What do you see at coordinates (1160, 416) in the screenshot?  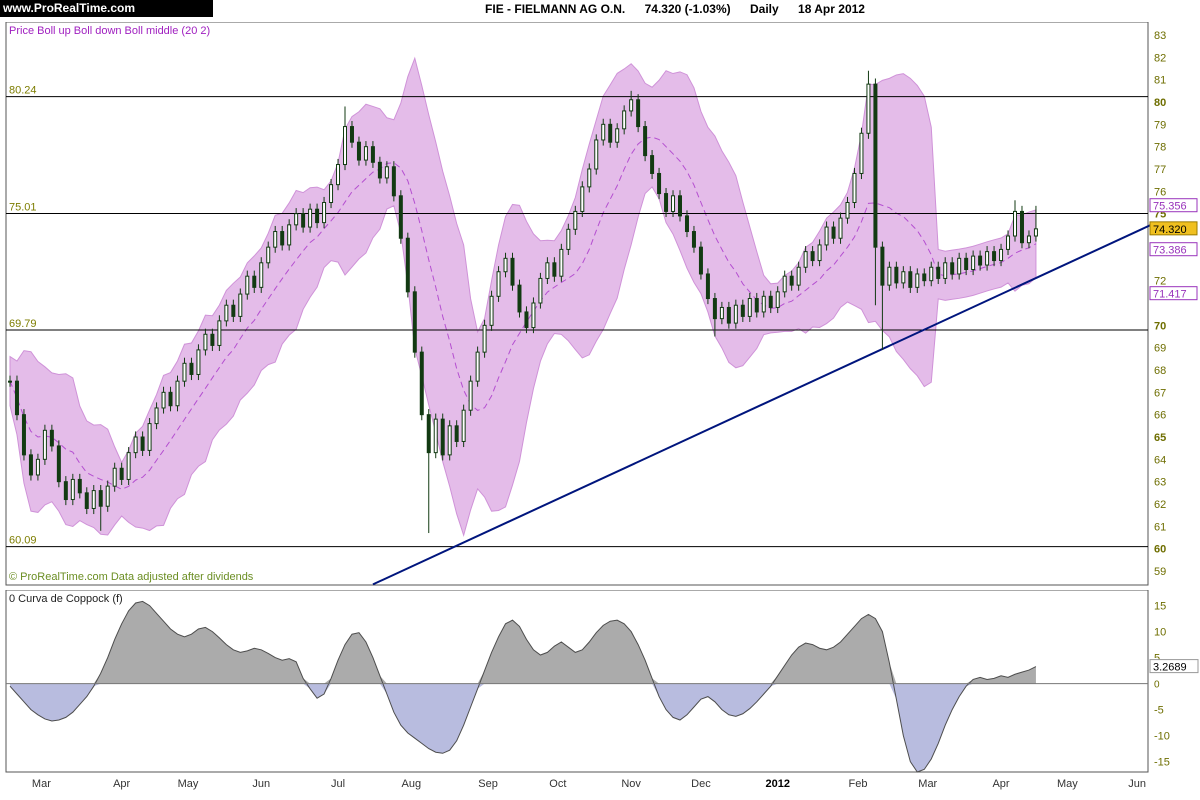 I see `price-axis-tick: 66` at bounding box center [1160, 416].